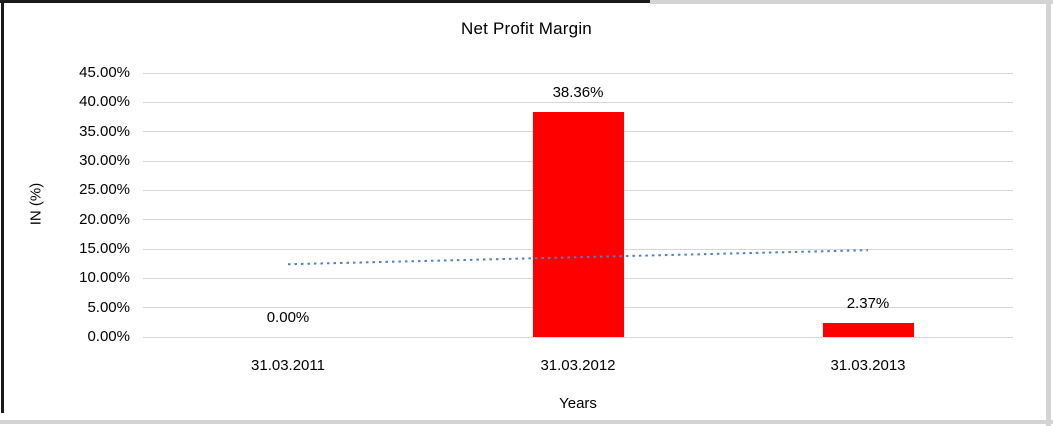 The image size is (1053, 426). What do you see at coordinates (578, 92) in the screenshot?
I see `bar-data-label: 38.36%` at bounding box center [578, 92].